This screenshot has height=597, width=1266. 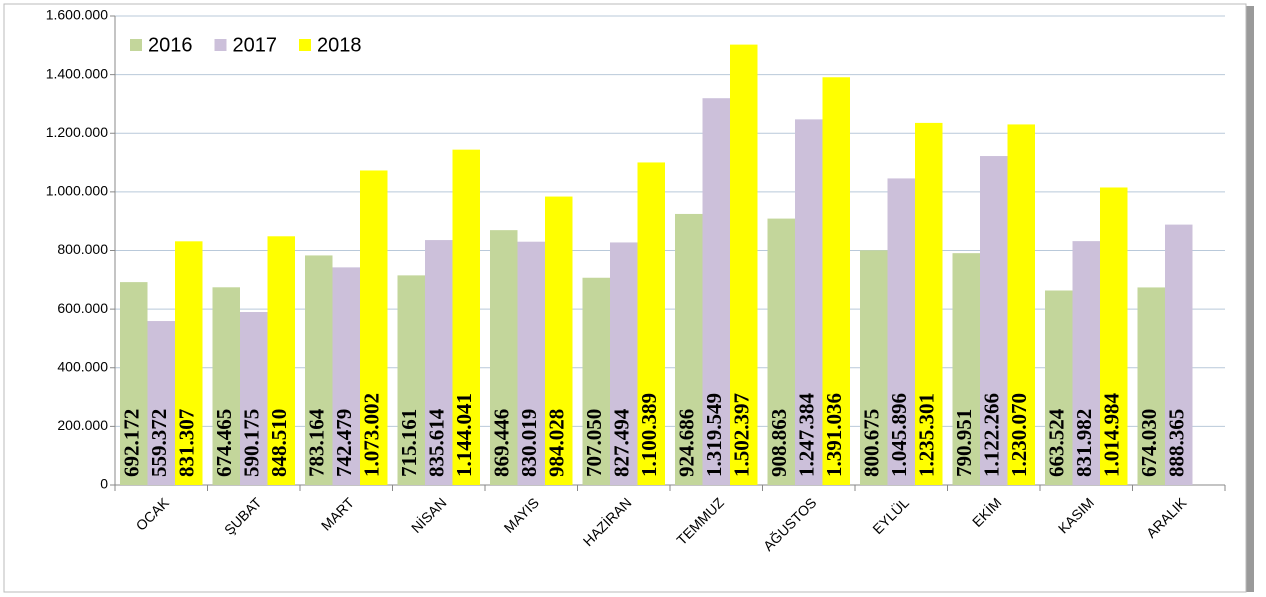 I want to click on value-label: 1.502.397, so click(x=742, y=435).